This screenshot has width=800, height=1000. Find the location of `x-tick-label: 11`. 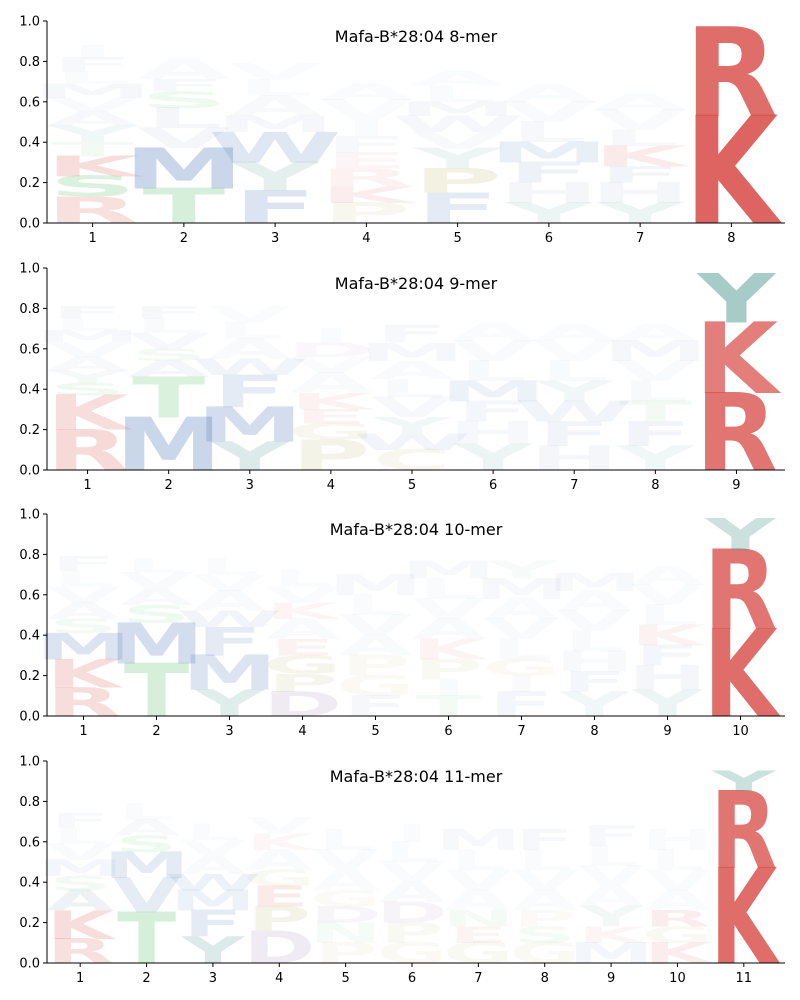

x-tick-label: 11 is located at coordinates (744, 978).